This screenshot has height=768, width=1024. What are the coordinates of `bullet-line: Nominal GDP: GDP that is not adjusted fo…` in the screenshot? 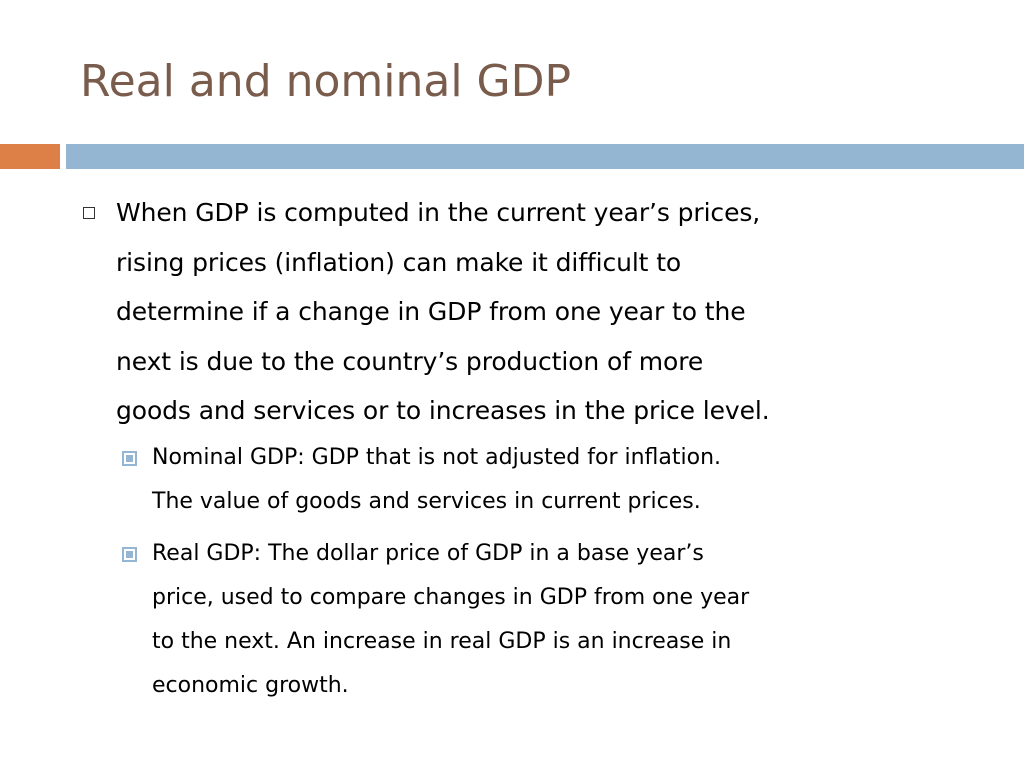 It's located at (437, 457).